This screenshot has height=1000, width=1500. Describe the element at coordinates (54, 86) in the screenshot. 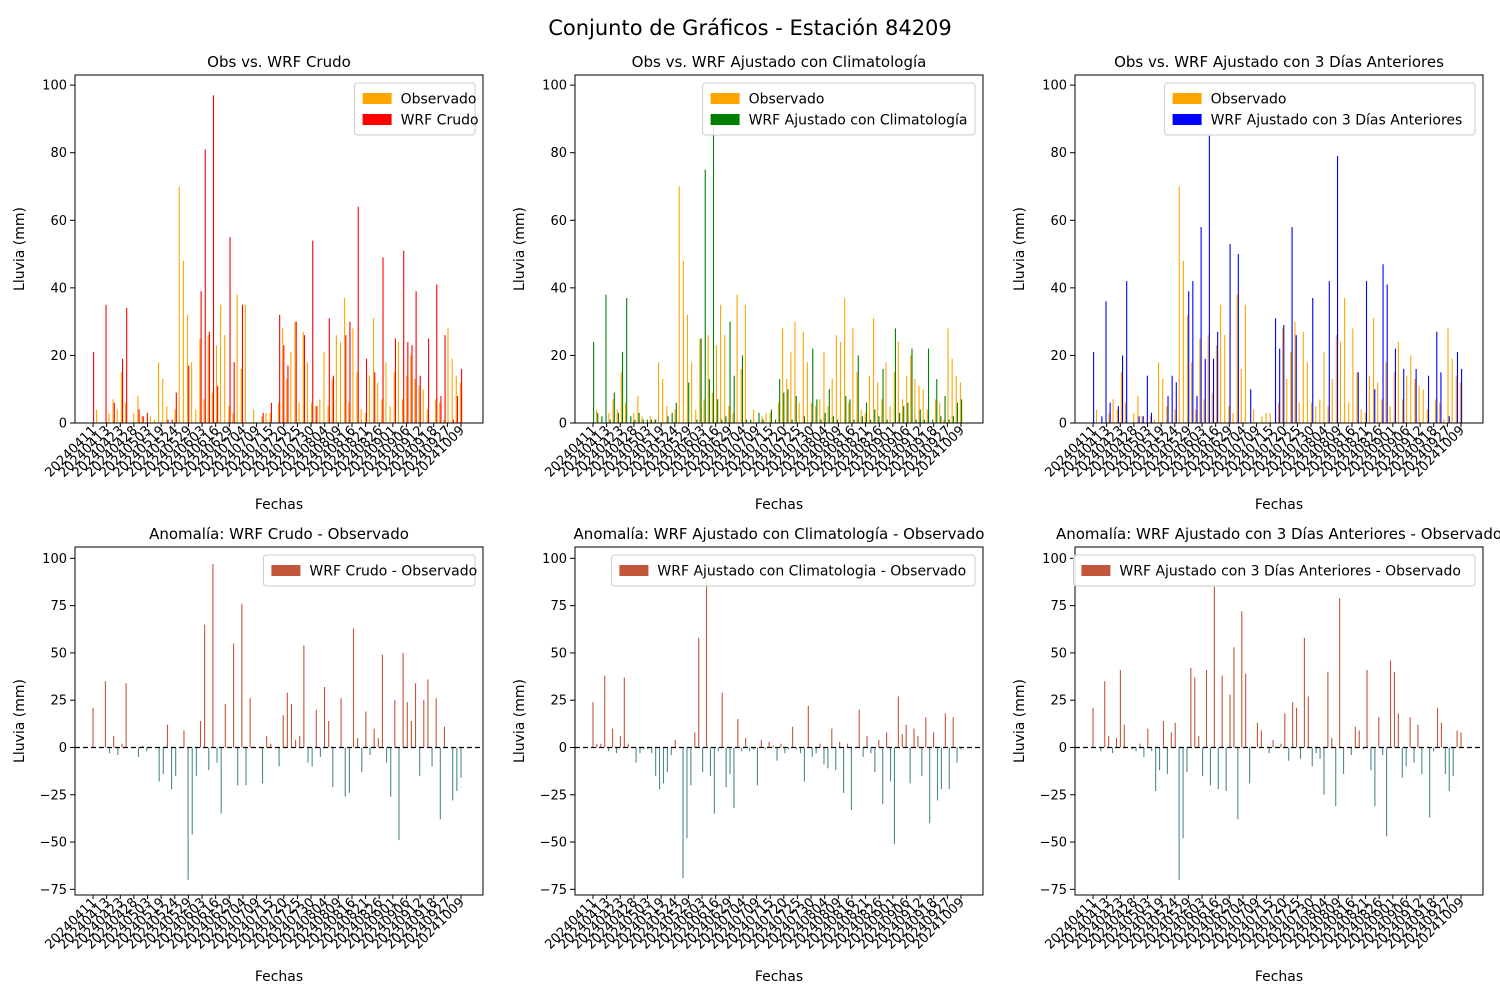

I see `y-tick-label: 100` at that location.